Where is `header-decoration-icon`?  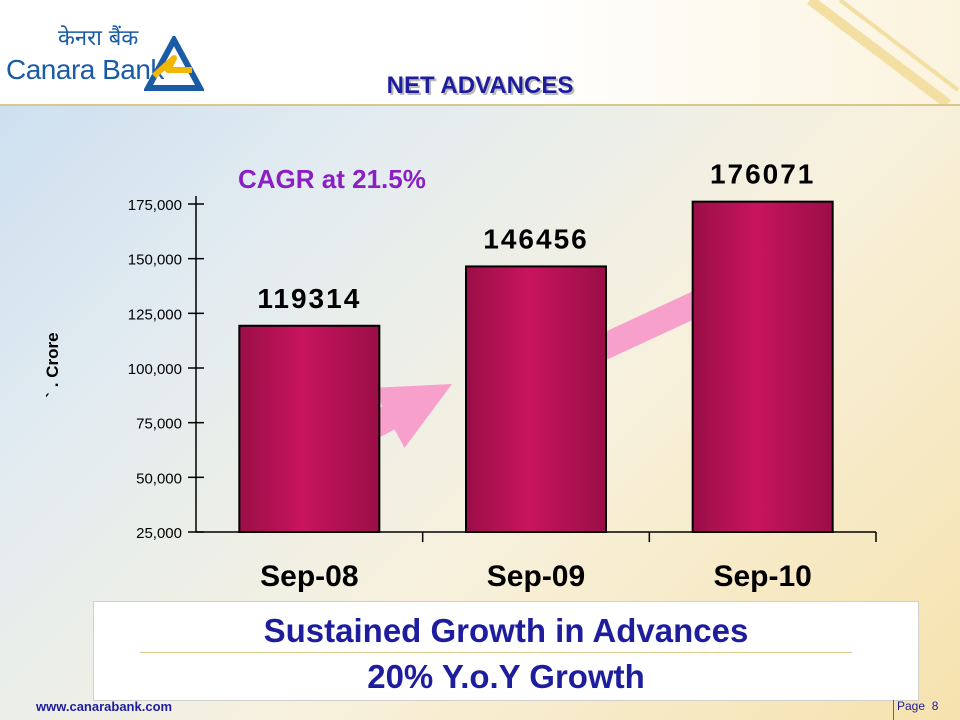 header-decoration-icon is located at coordinates (883, 52).